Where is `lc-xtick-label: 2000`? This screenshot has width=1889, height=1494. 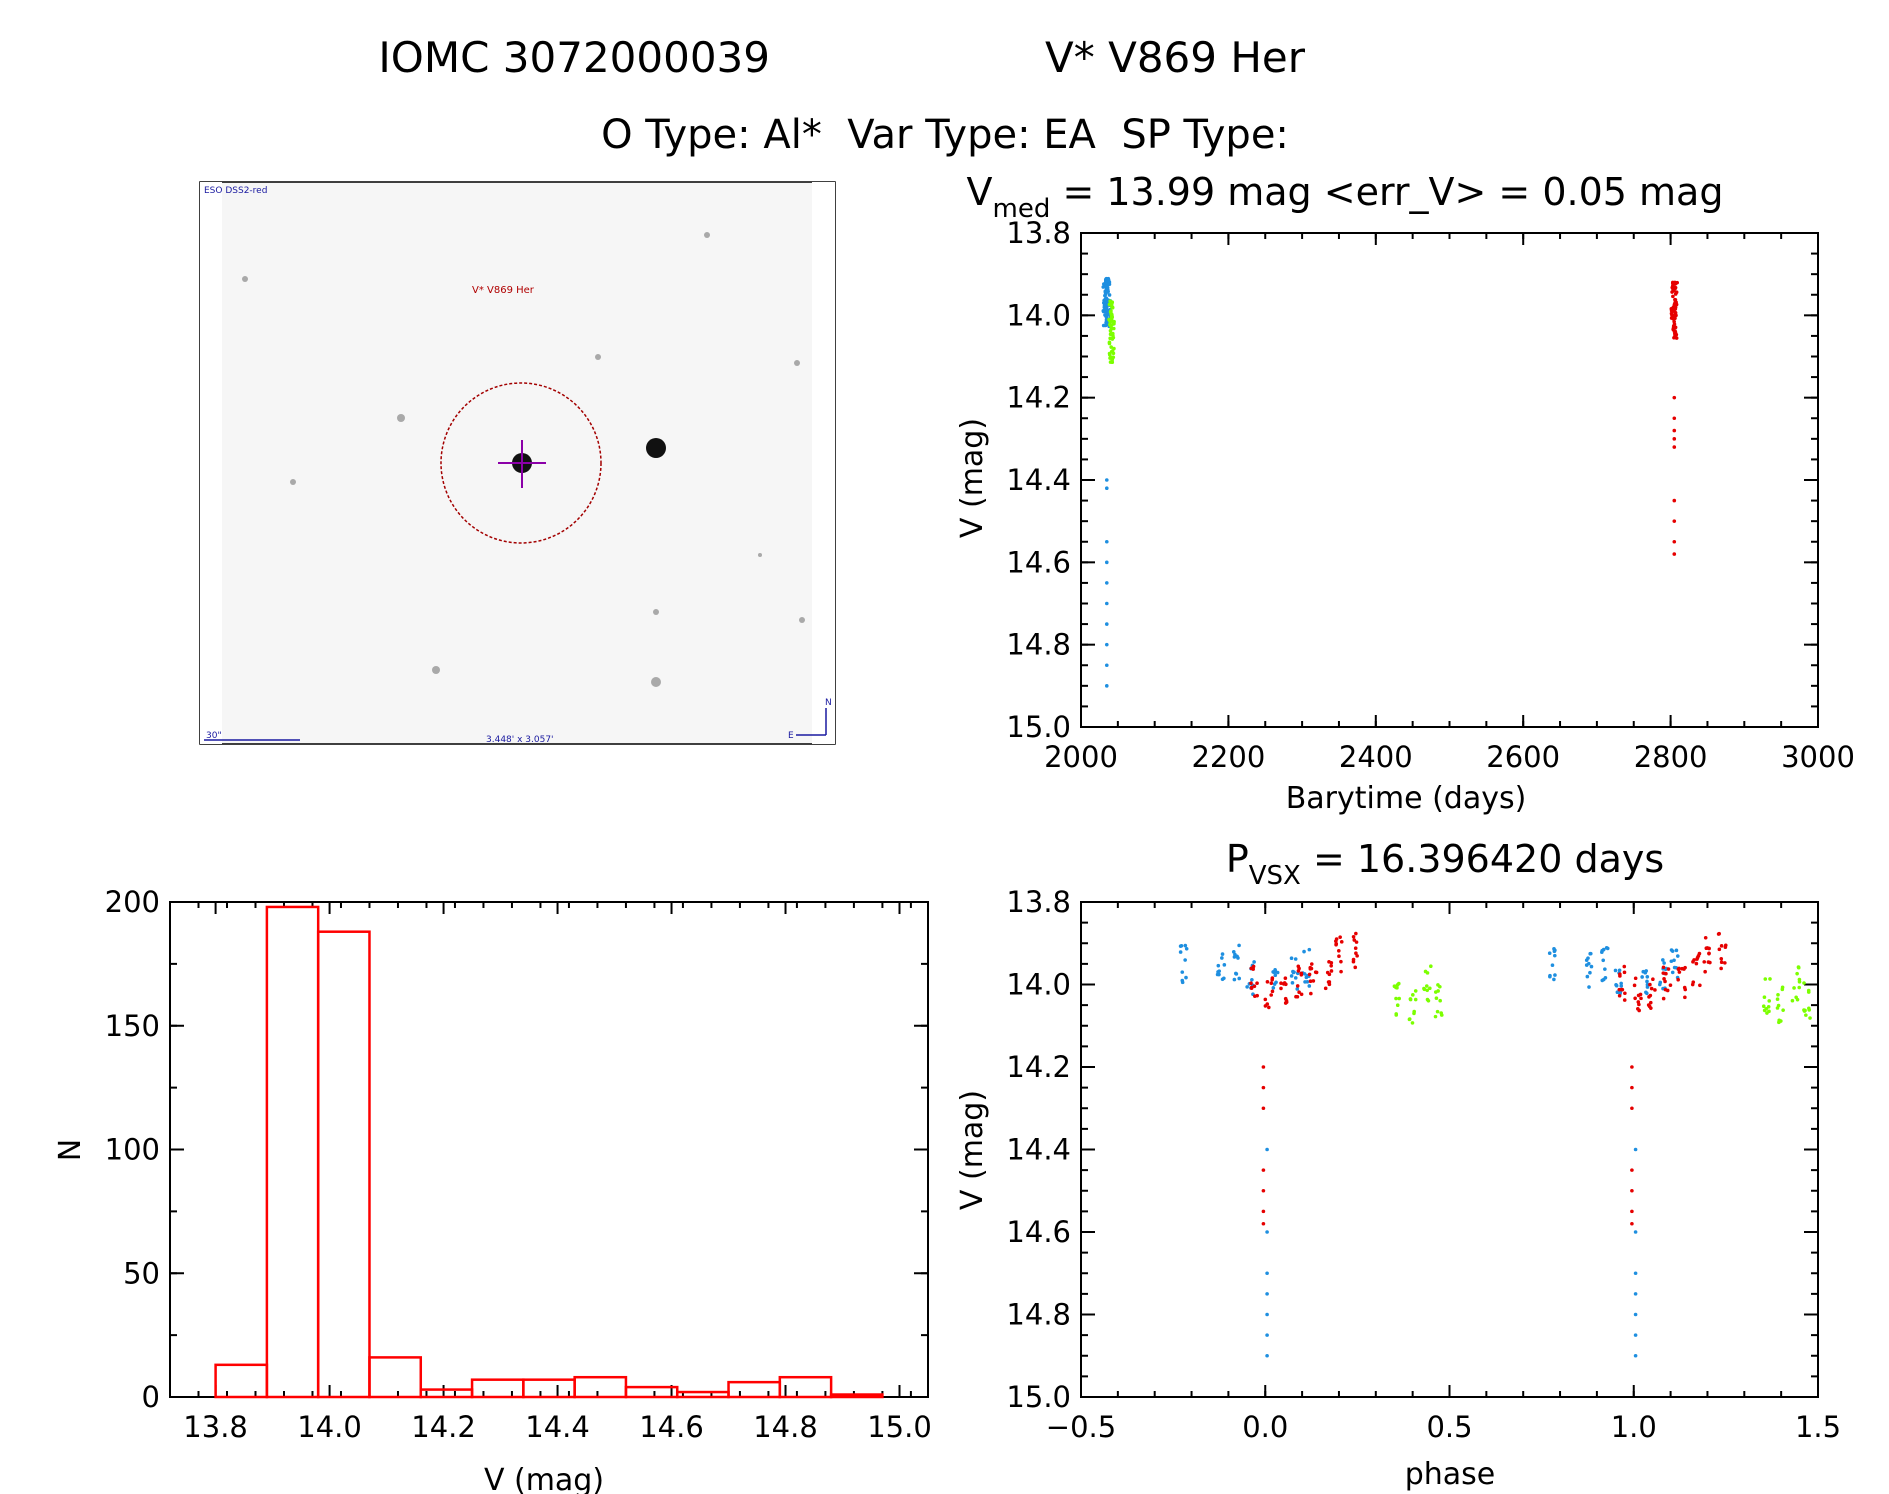 lc-xtick-label: 2000 is located at coordinates (1081, 757).